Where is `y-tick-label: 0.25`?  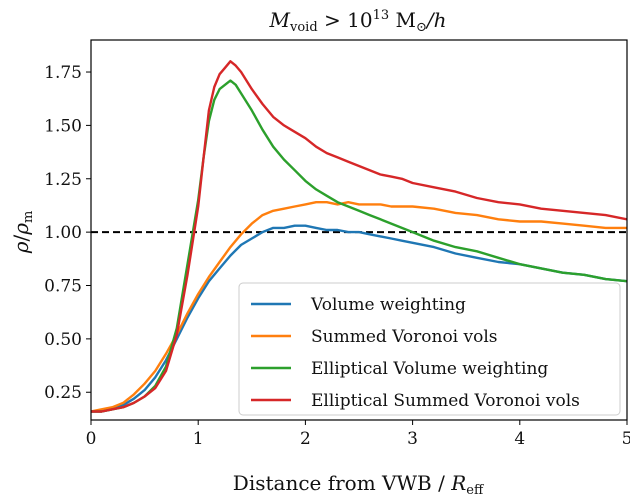 y-tick-label: 0.25 is located at coordinates (63, 393).